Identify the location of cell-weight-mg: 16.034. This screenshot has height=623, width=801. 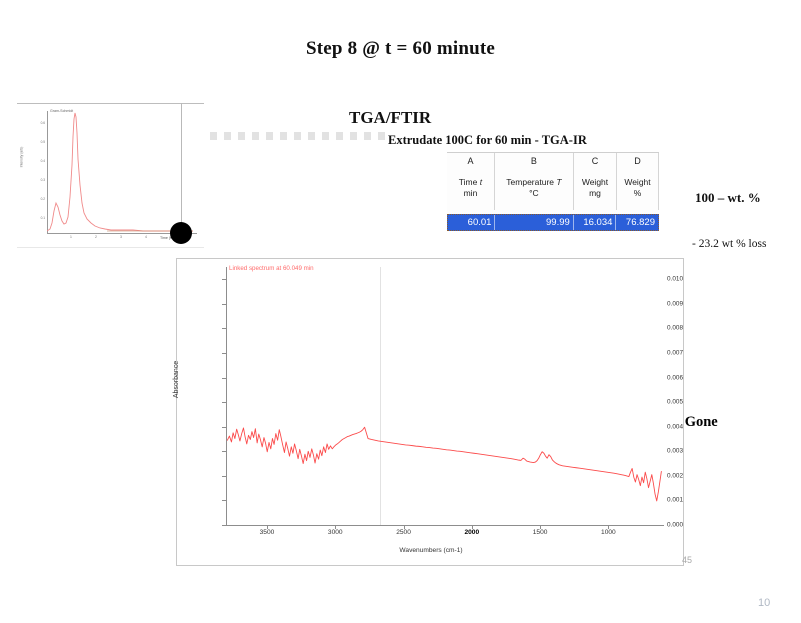
(595, 223).